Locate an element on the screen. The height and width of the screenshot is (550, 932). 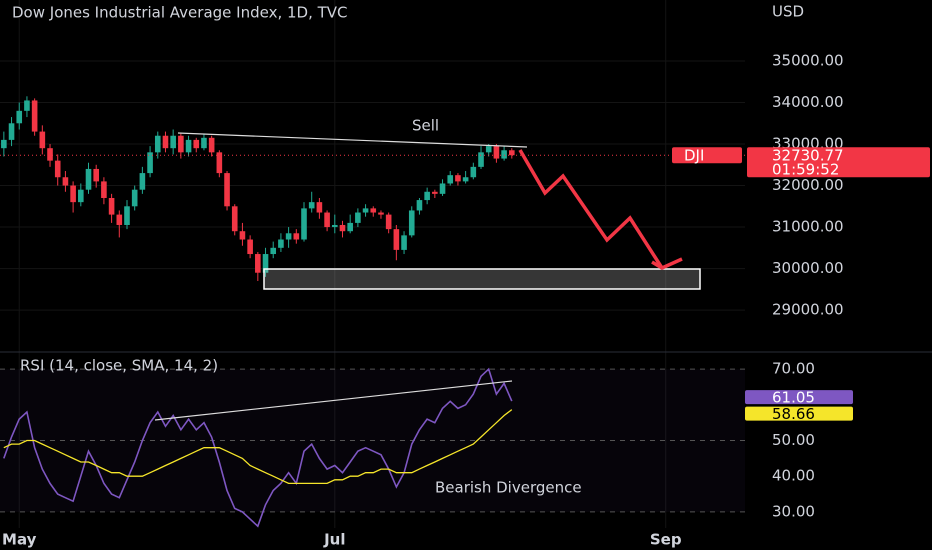
y-tick-label: 30.00 is located at coordinates (793, 511).